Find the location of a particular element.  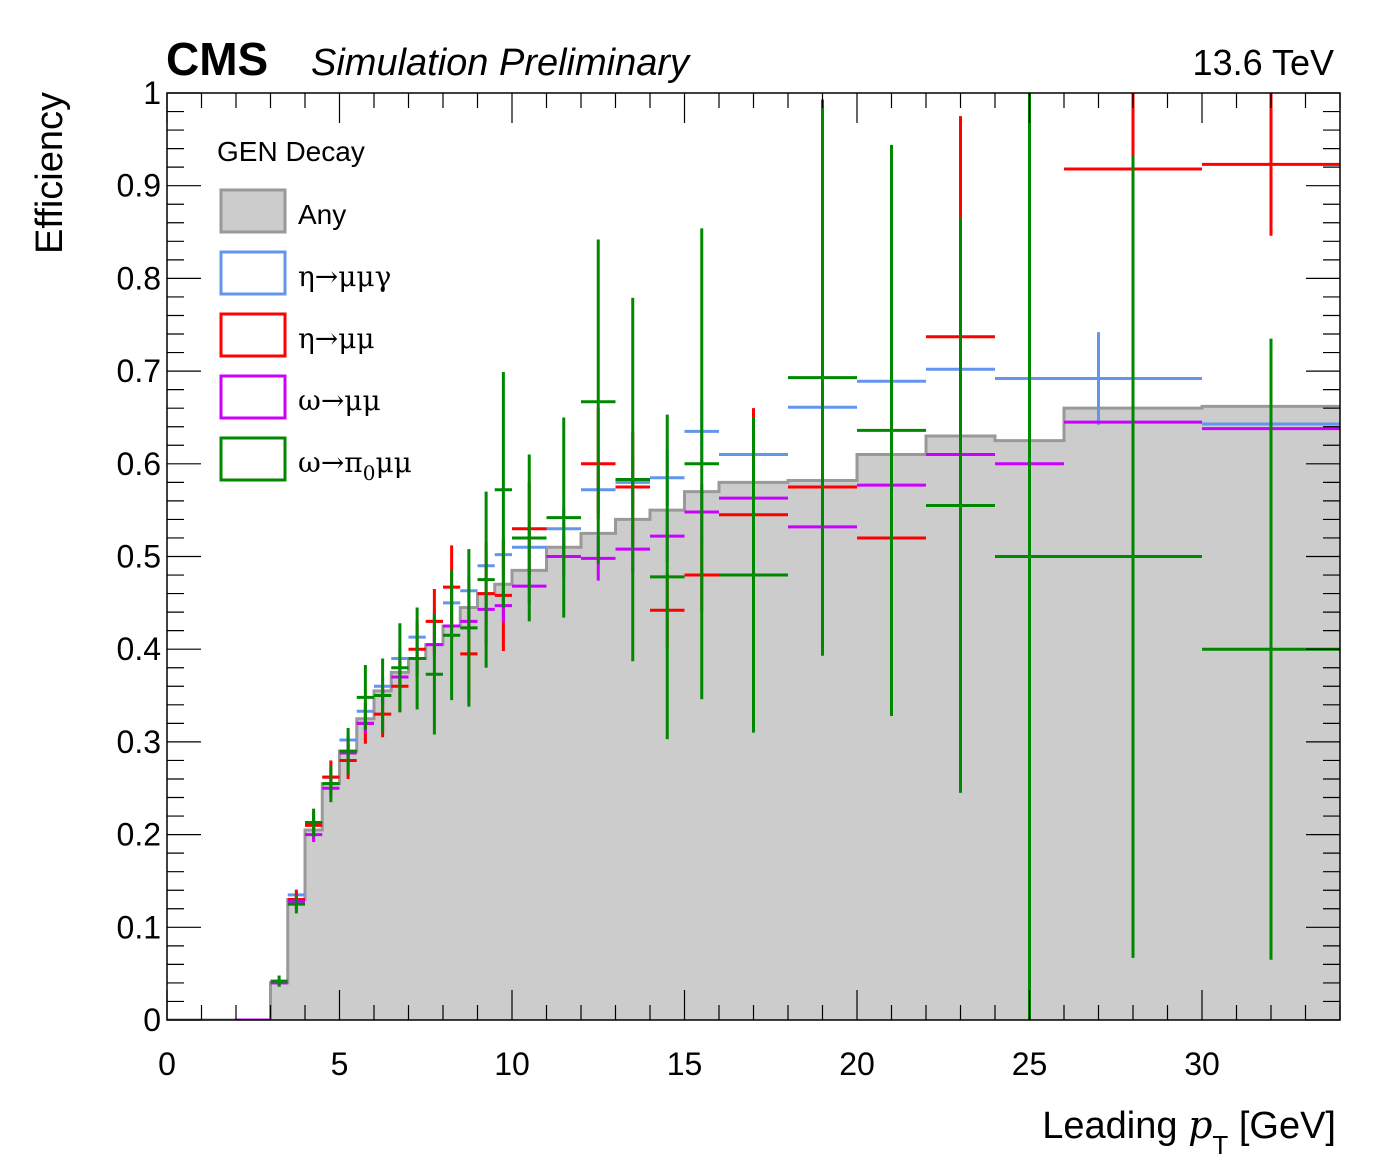

x-tick-label: 20 is located at coordinates (857, 1064).